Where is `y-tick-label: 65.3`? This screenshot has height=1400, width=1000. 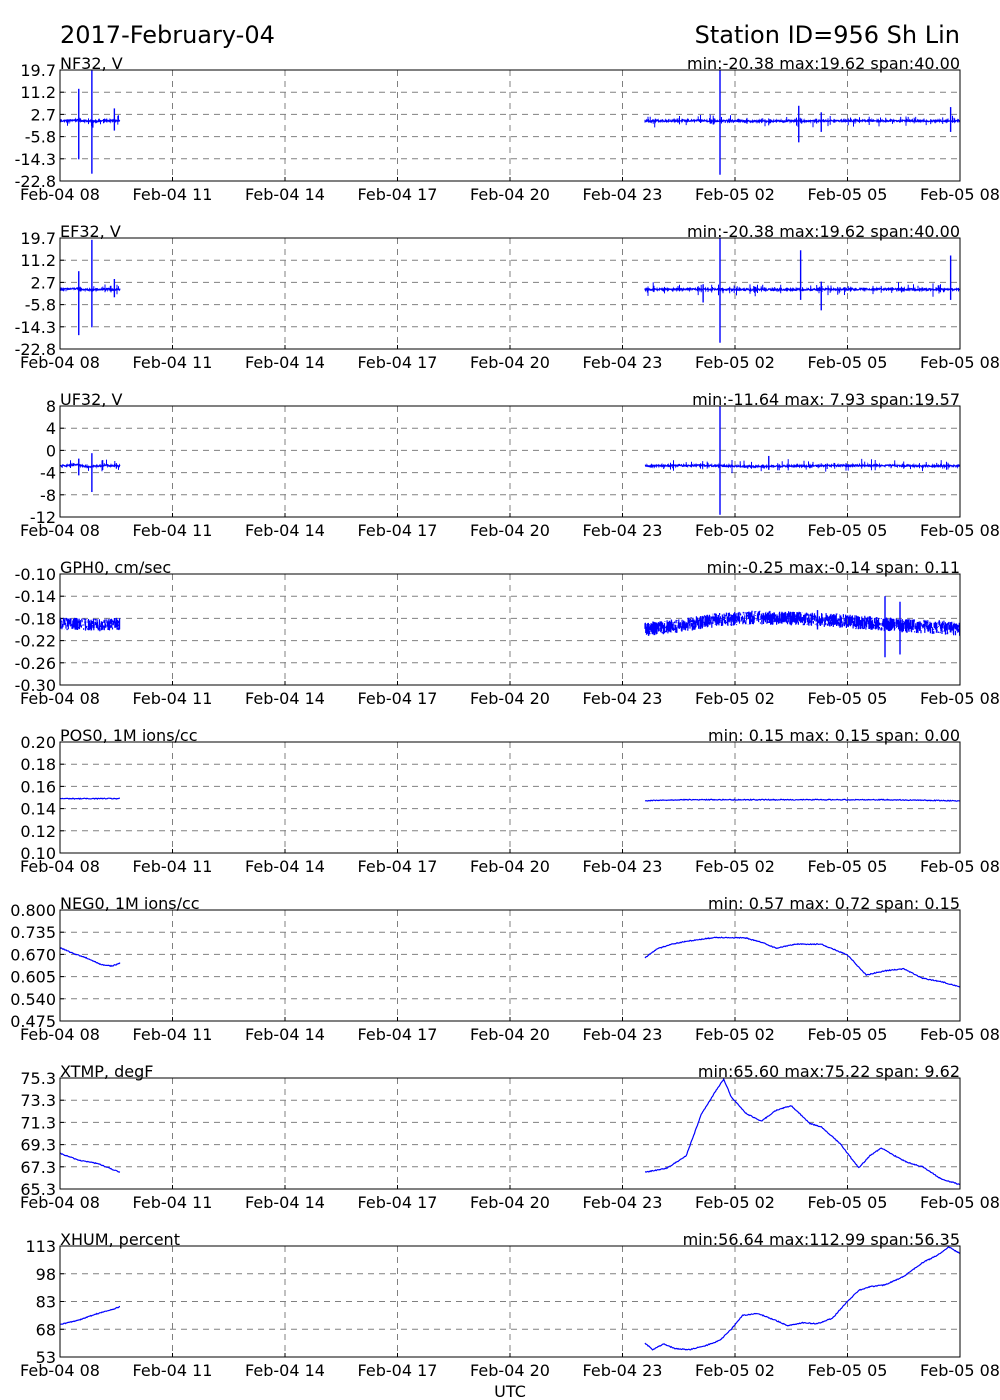 y-tick-label: 65.3 is located at coordinates (38, 1189).